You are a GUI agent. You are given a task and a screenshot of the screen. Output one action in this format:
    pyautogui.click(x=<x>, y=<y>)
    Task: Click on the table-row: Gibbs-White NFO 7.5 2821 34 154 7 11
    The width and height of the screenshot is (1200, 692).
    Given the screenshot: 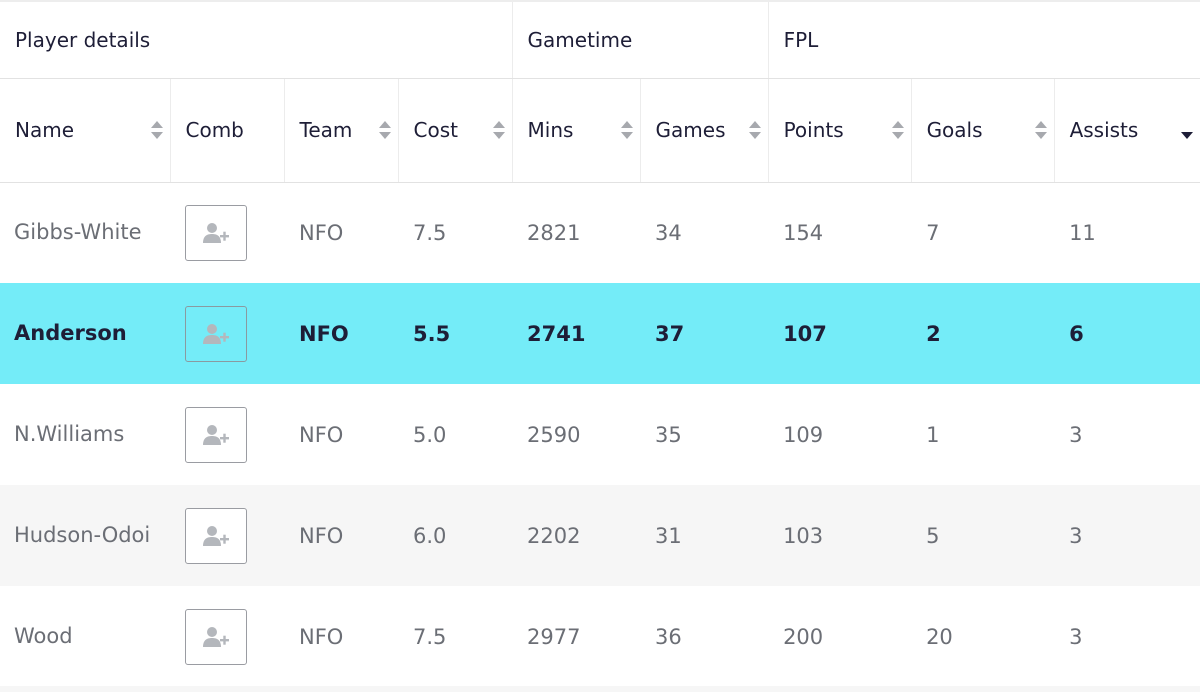 What is the action you would take?
    pyautogui.click(x=600, y=232)
    